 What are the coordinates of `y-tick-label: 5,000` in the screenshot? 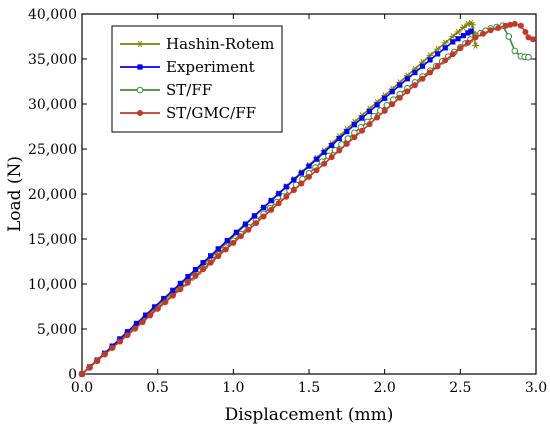 It's located at (57, 330).